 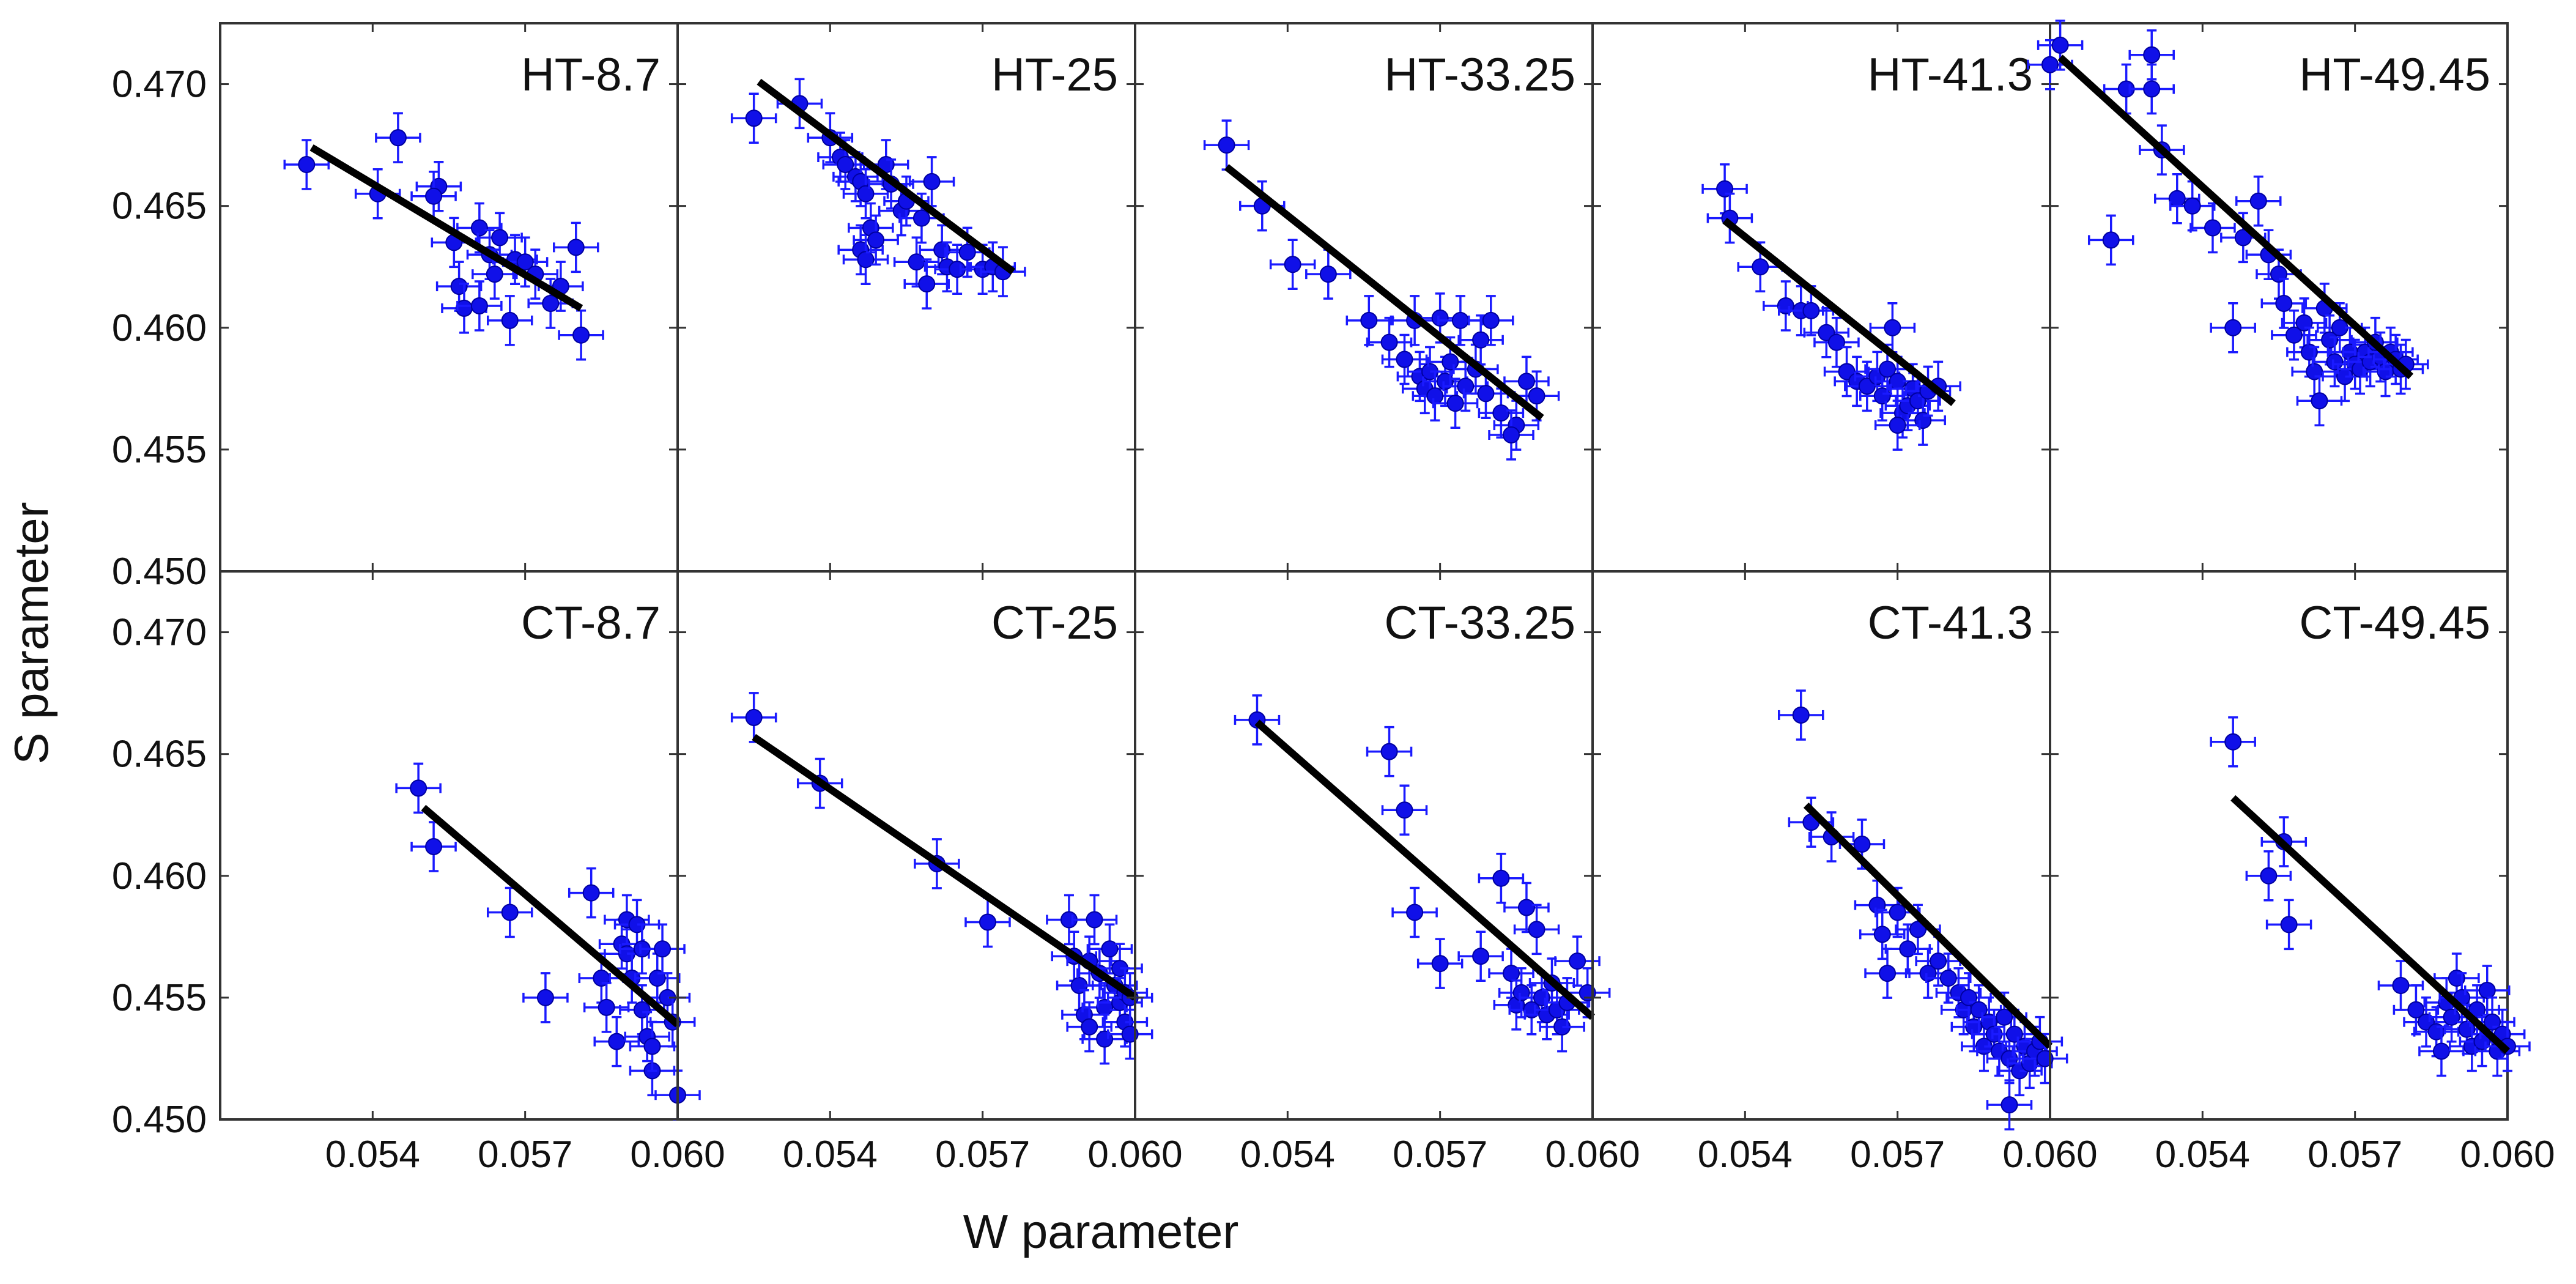 I want to click on panel-title: CT-8.7, so click(x=591, y=623).